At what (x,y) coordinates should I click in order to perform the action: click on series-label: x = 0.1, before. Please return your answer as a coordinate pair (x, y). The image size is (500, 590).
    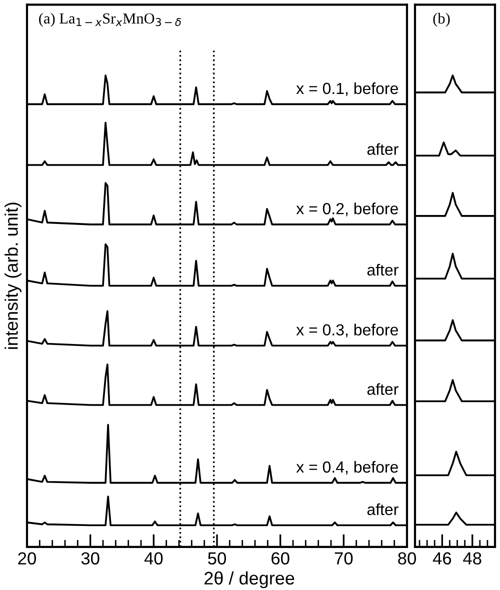
    Looking at the image, I should click on (347, 89).